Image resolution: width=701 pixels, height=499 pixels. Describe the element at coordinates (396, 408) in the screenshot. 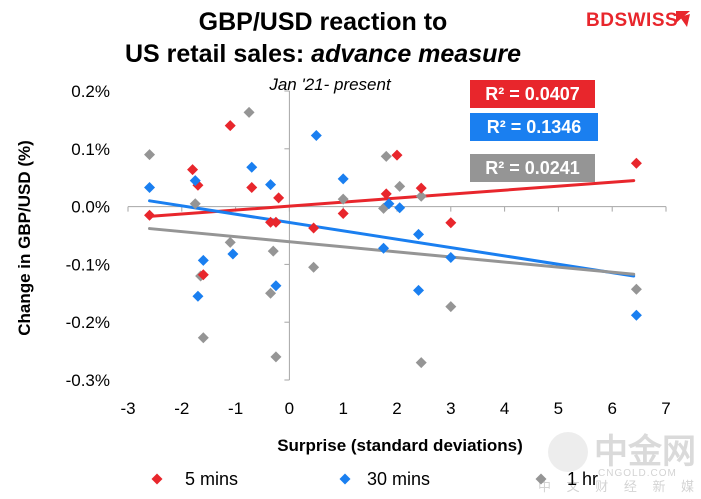

I see `x-tick-label: 2` at that location.